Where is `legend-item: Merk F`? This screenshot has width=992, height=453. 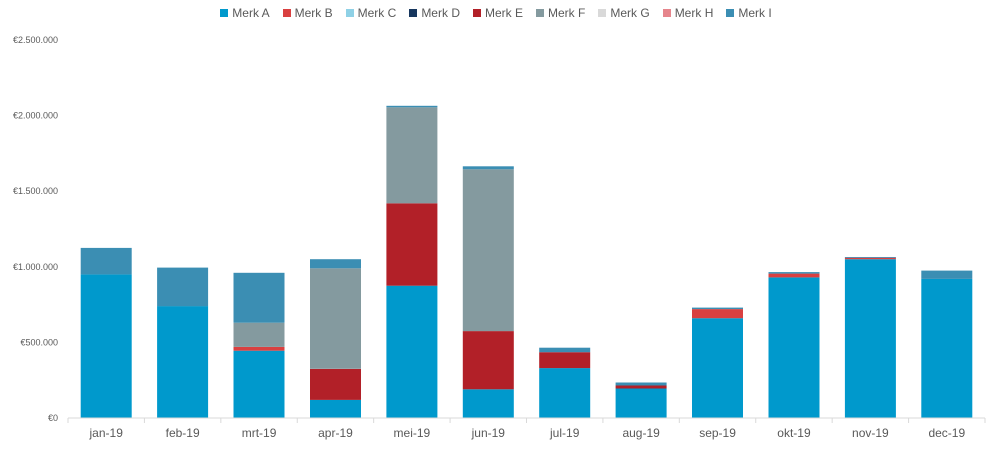 legend-item: Merk F is located at coordinates (560, 13).